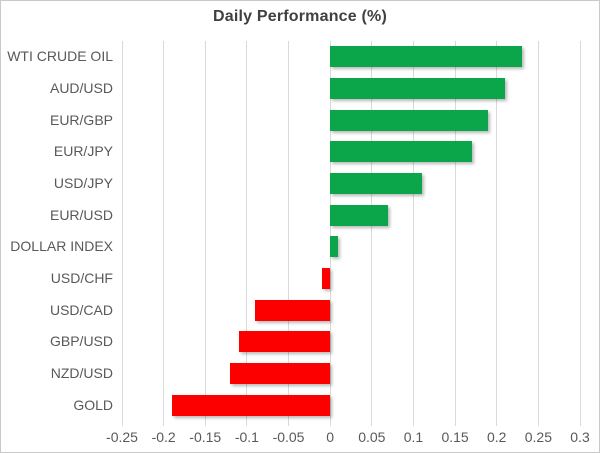 The height and width of the screenshot is (453, 600). What do you see at coordinates (293, 310) in the screenshot?
I see `bar-usd-cad` at bounding box center [293, 310].